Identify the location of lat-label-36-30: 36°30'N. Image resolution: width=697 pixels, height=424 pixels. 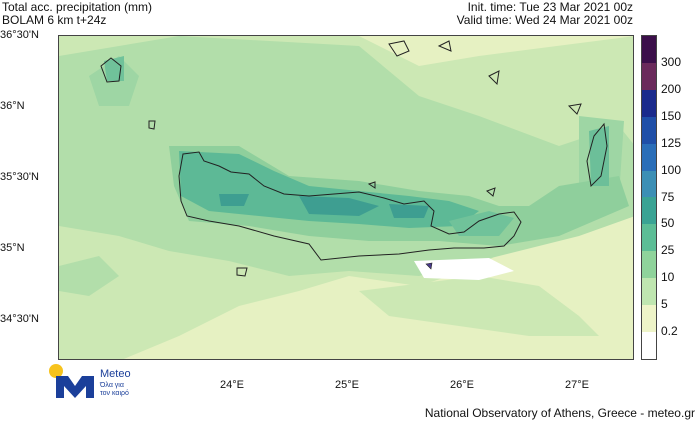
(19, 35).